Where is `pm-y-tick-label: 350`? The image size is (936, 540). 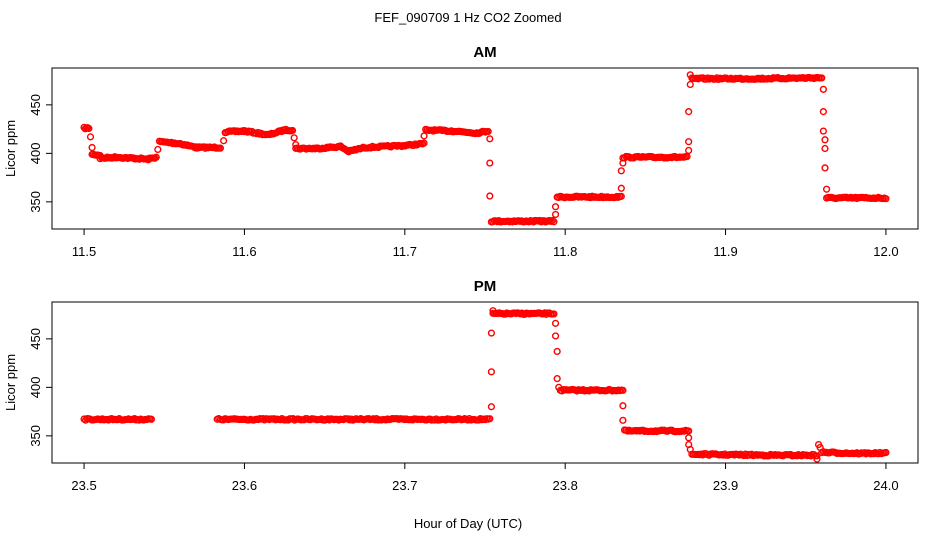
pm-y-tick-label: 350 is located at coordinates (35, 436).